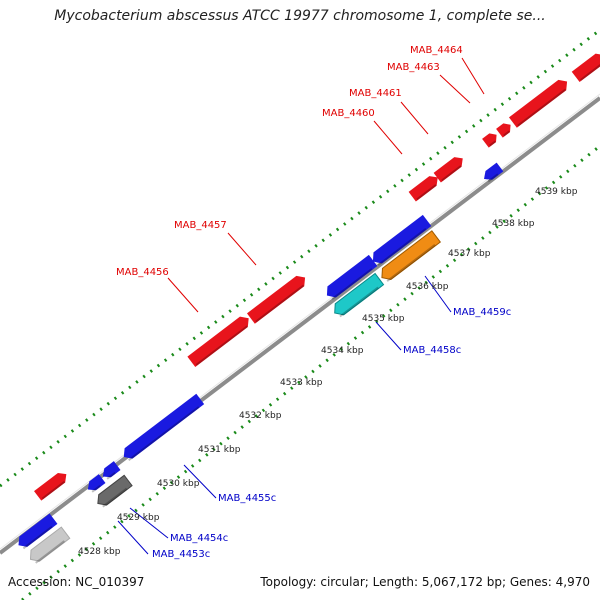  I want to click on gene-label-reverse: MAB_4455c, so click(247, 498).